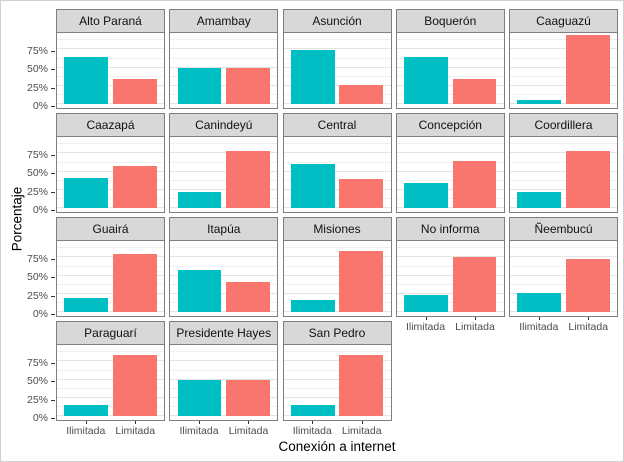 The image size is (624, 462). Describe the element at coordinates (37, 50) in the screenshot. I see `y-tick-label: 75%` at that location.